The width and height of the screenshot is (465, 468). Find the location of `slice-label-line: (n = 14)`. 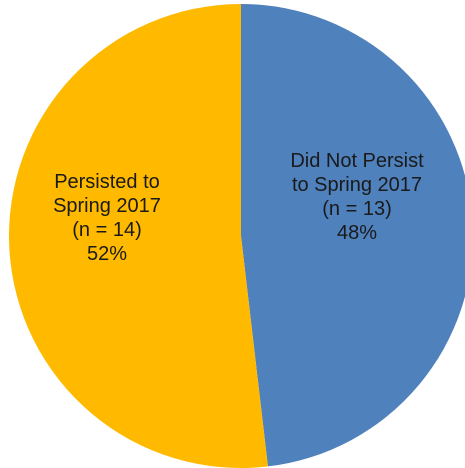

slice-label-line: (n = 14) is located at coordinates (106, 230).